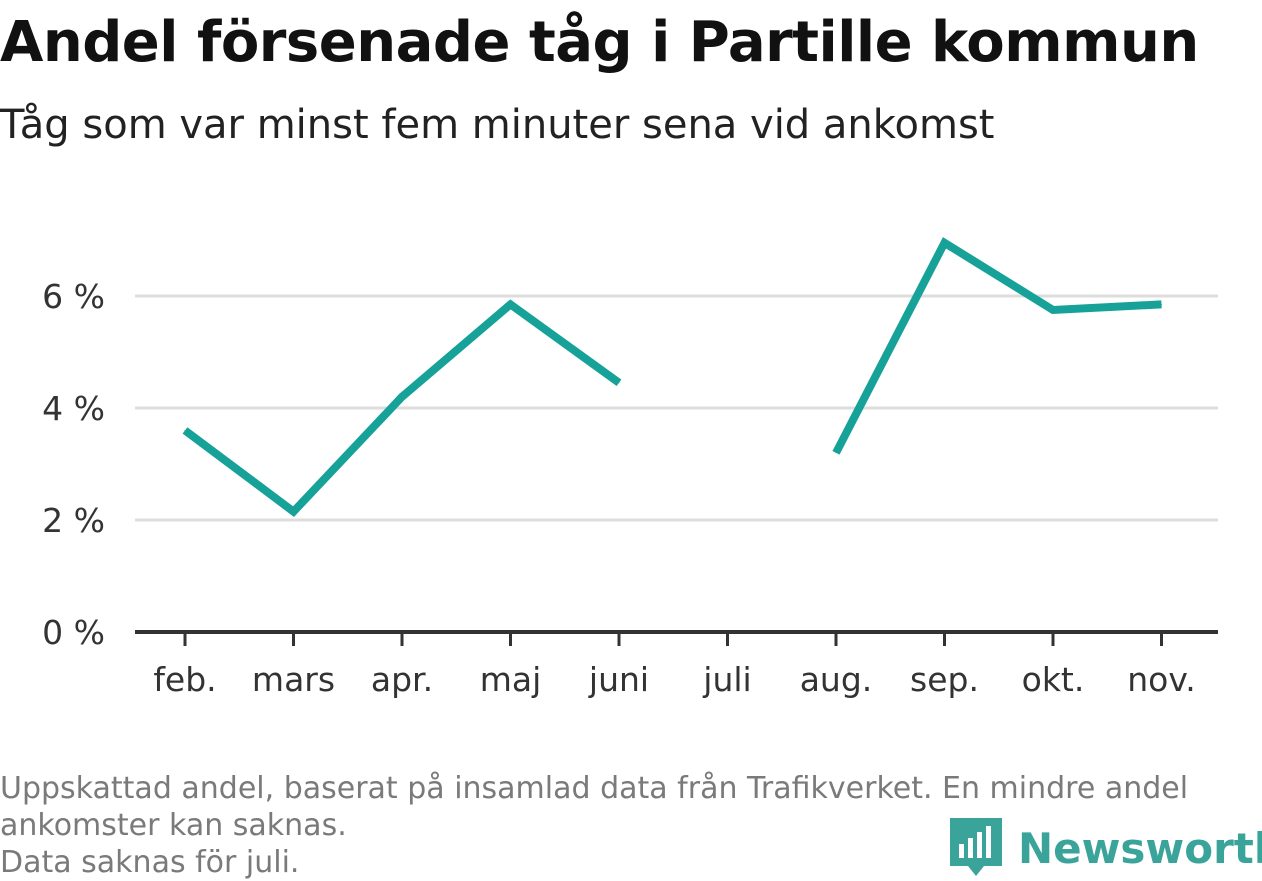 The width and height of the screenshot is (1262, 881). Describe the element at coordinates (726, 679) in the screenshot. I see `x-tick-label: juli` at that location.